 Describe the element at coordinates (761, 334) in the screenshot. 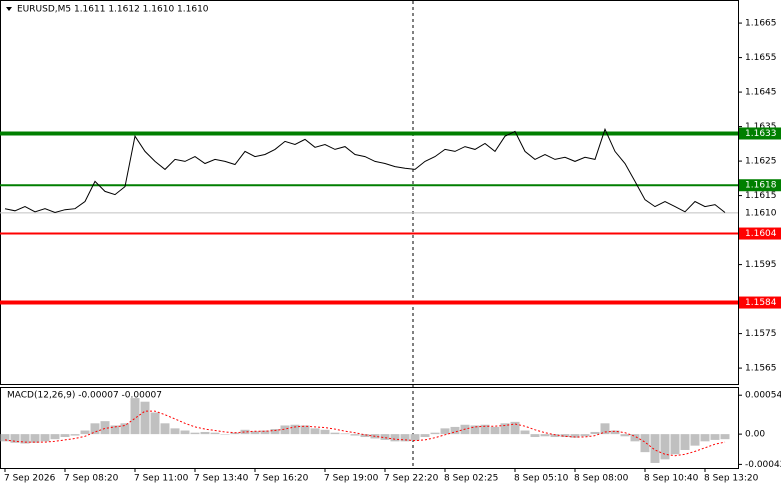

I see `y-tick-label: 1.1575` at that location.